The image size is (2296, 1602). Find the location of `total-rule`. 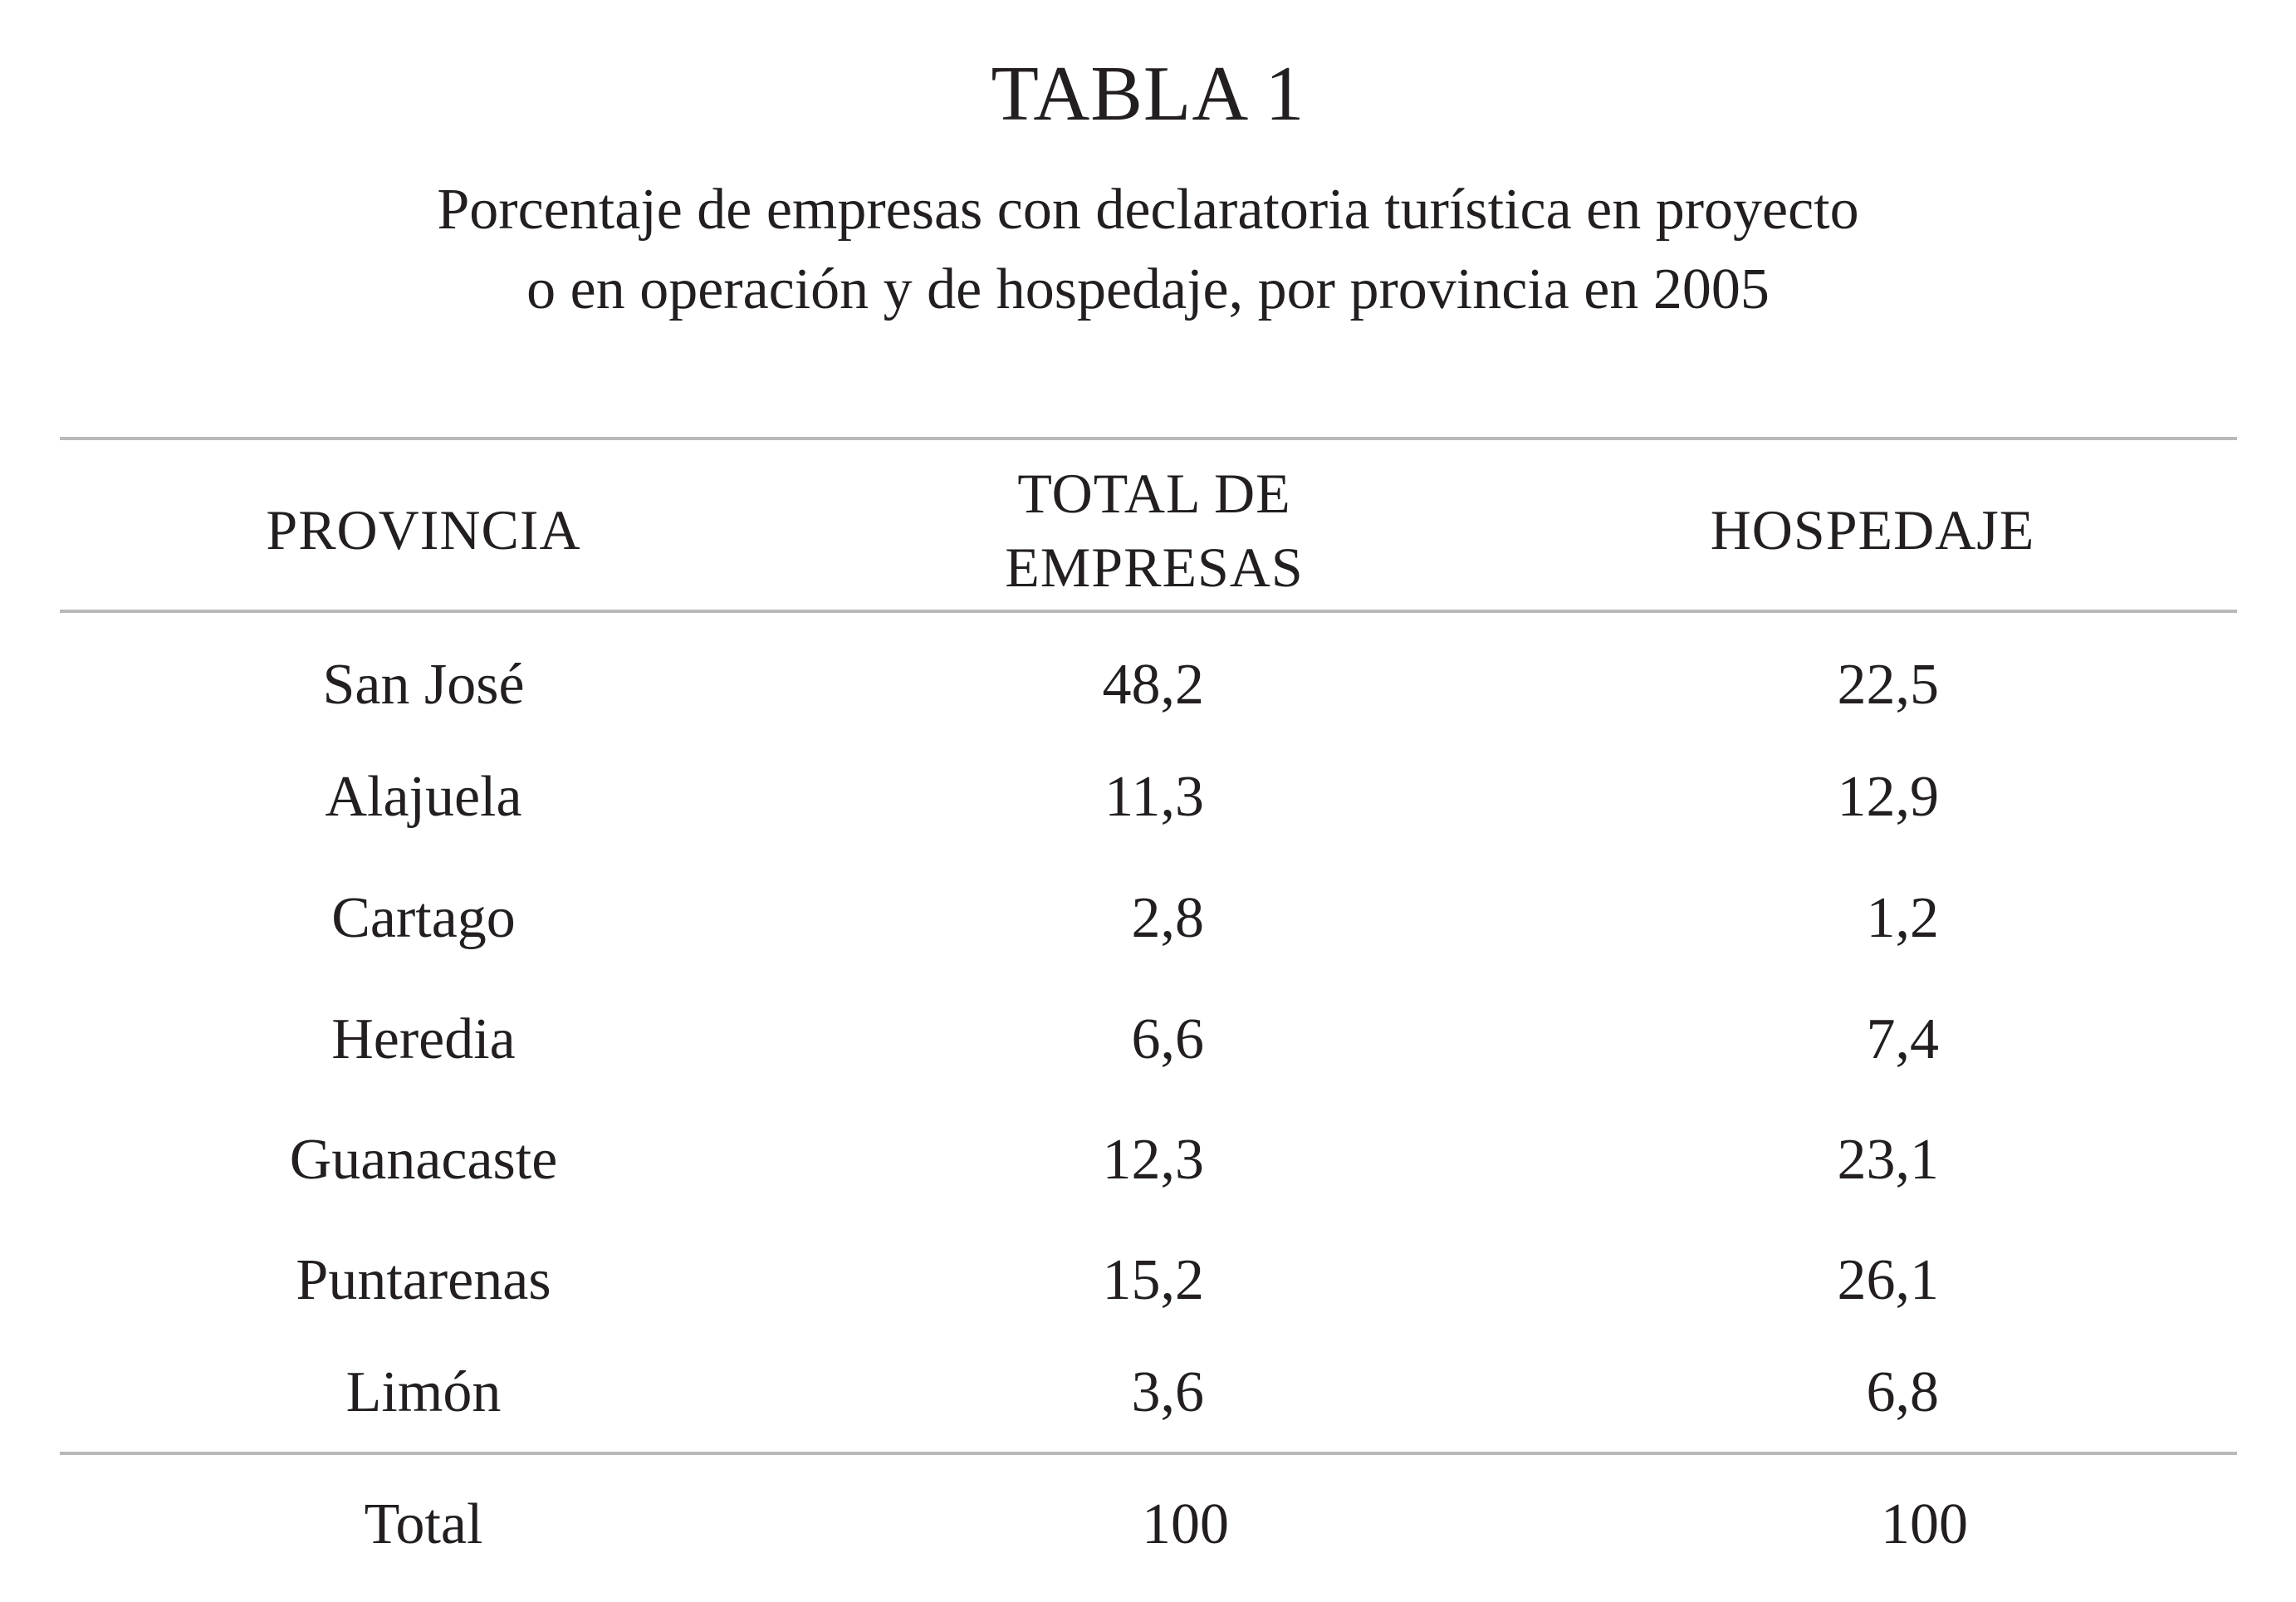

total-rule is located at coordinates (1148, 1453).